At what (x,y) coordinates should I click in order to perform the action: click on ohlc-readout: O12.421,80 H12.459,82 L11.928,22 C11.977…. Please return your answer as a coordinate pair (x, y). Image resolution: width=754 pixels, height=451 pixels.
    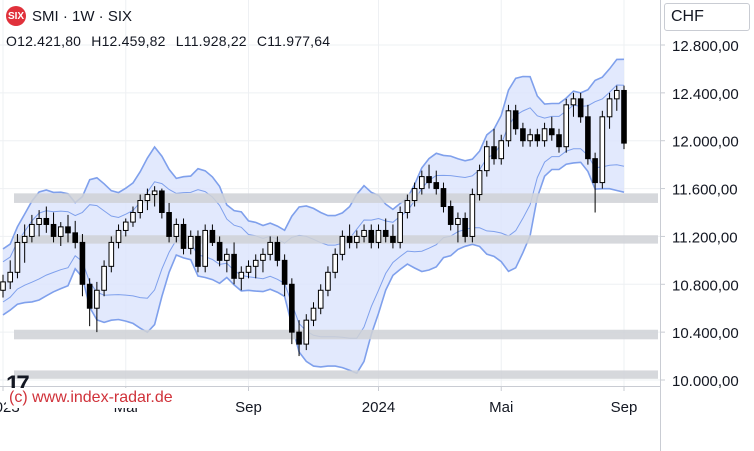
    Looking at the image, I should click on (171, 41).